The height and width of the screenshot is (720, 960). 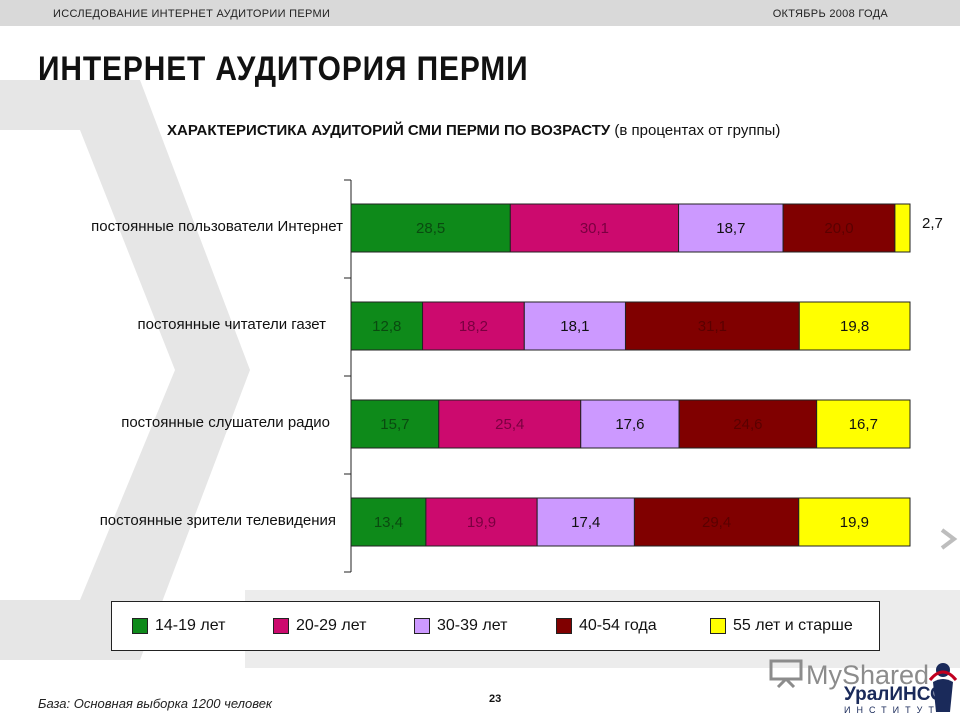 I want to click on legend-item: 14-19 лет, so click(x=178, y=626).